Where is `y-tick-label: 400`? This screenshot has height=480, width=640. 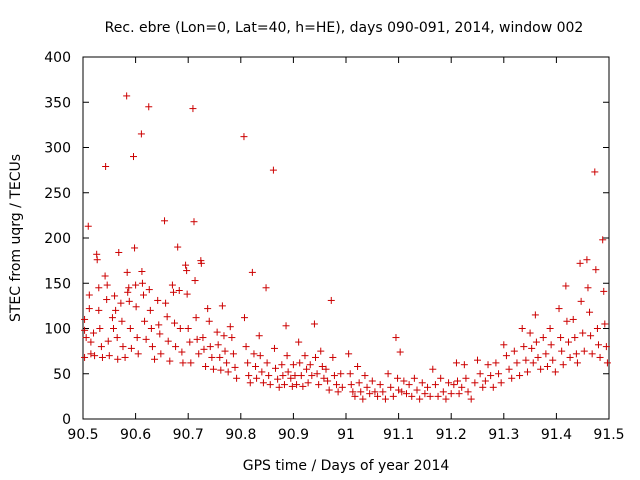
y-tick-label: 400 is located at coordinates (57, 58).